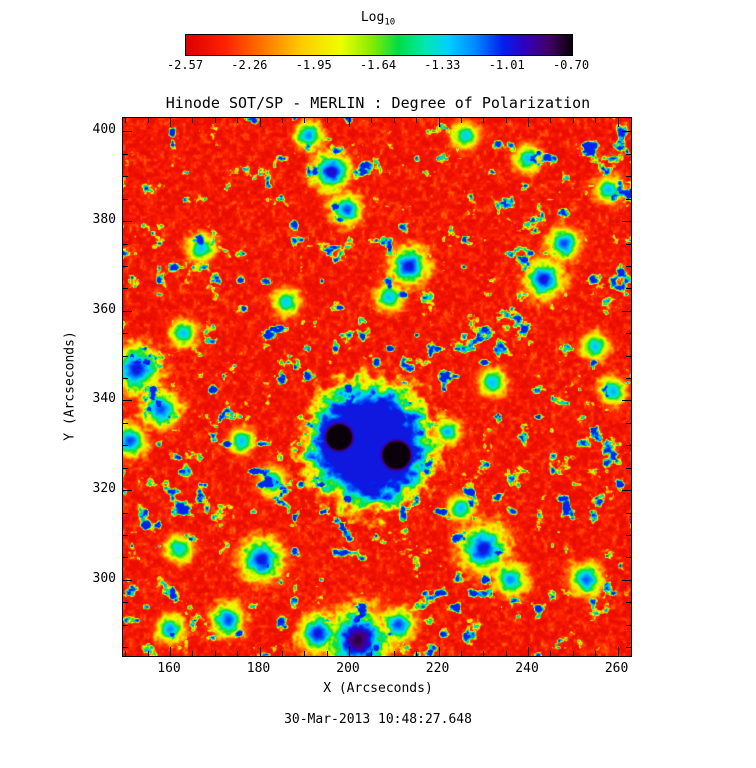 Image resolution: width=756 pixels, height=768 pixels. Describe the element at coordinates (616, 668) in the screenshot. I see `x-tick-label: 260` at that location.